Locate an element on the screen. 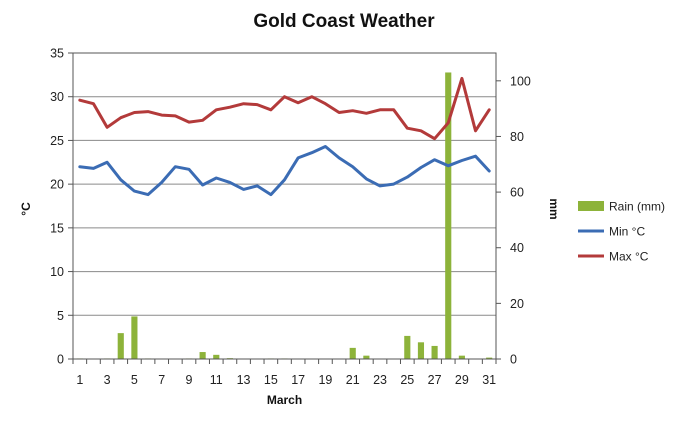  x-tick-label: 1 is located at coordinates (79, 380).